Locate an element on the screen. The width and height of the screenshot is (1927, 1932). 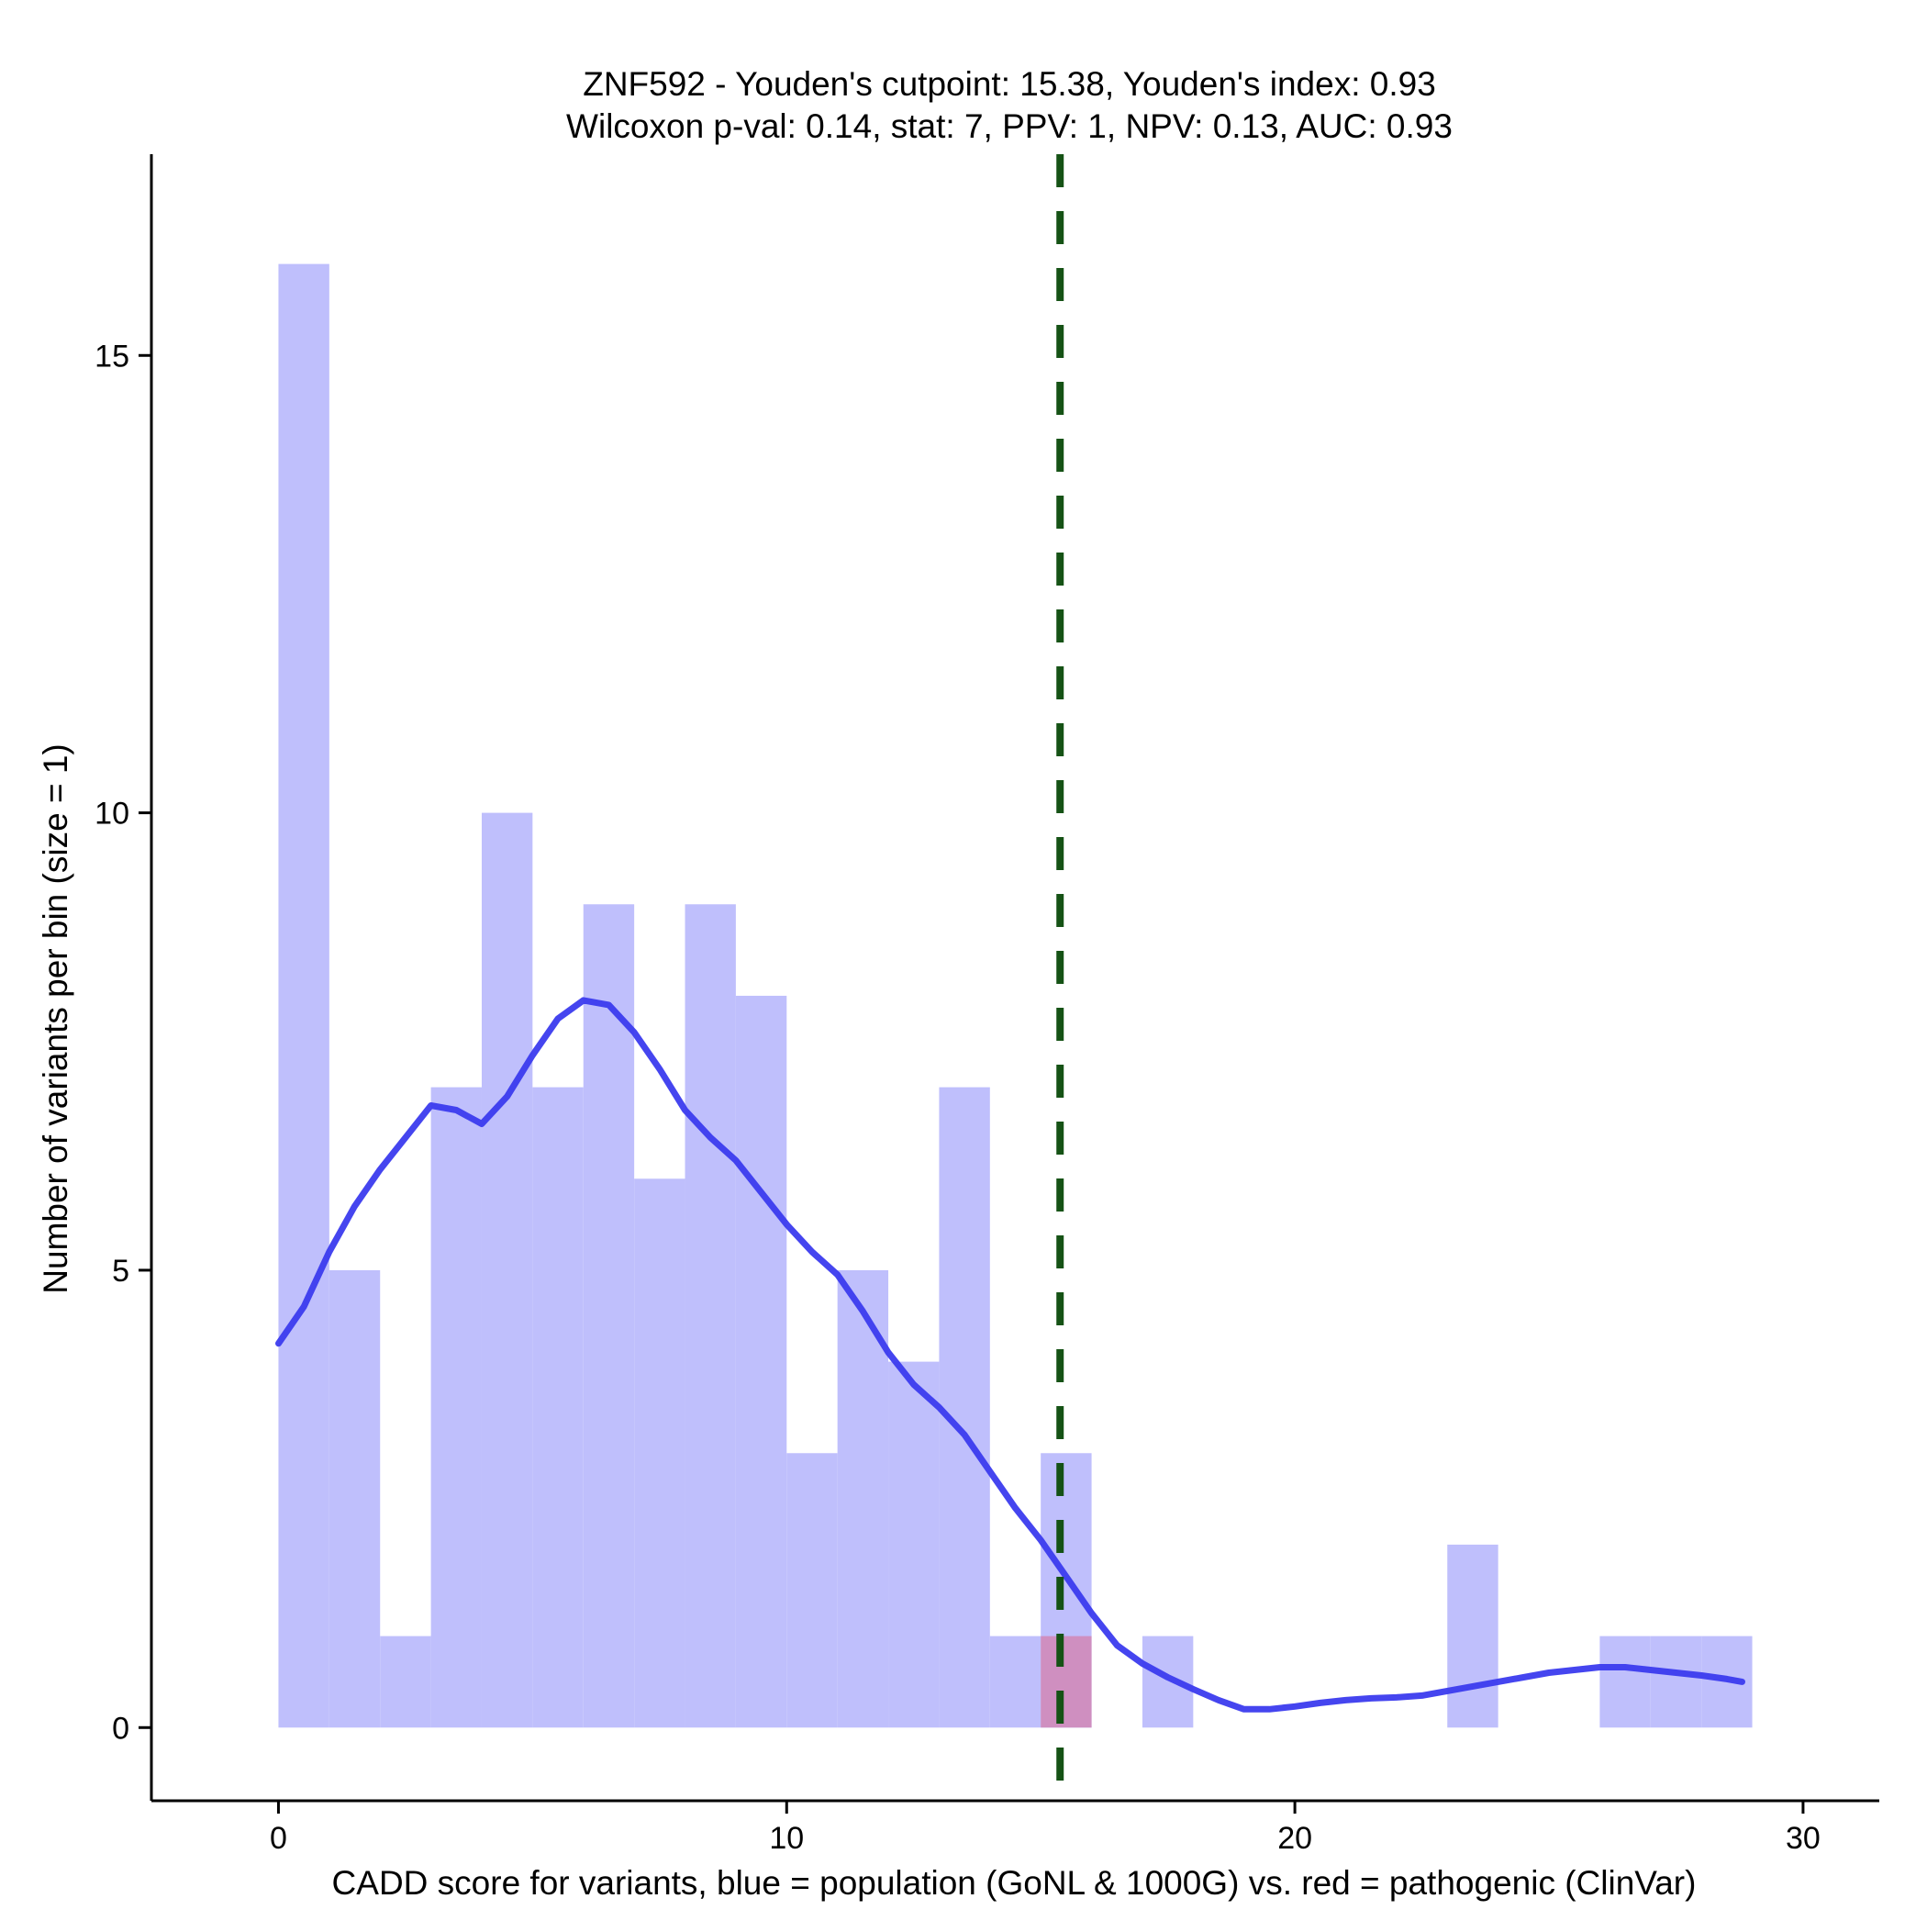
x-tick-label: 30 is located at coordinates (1803, 1838).